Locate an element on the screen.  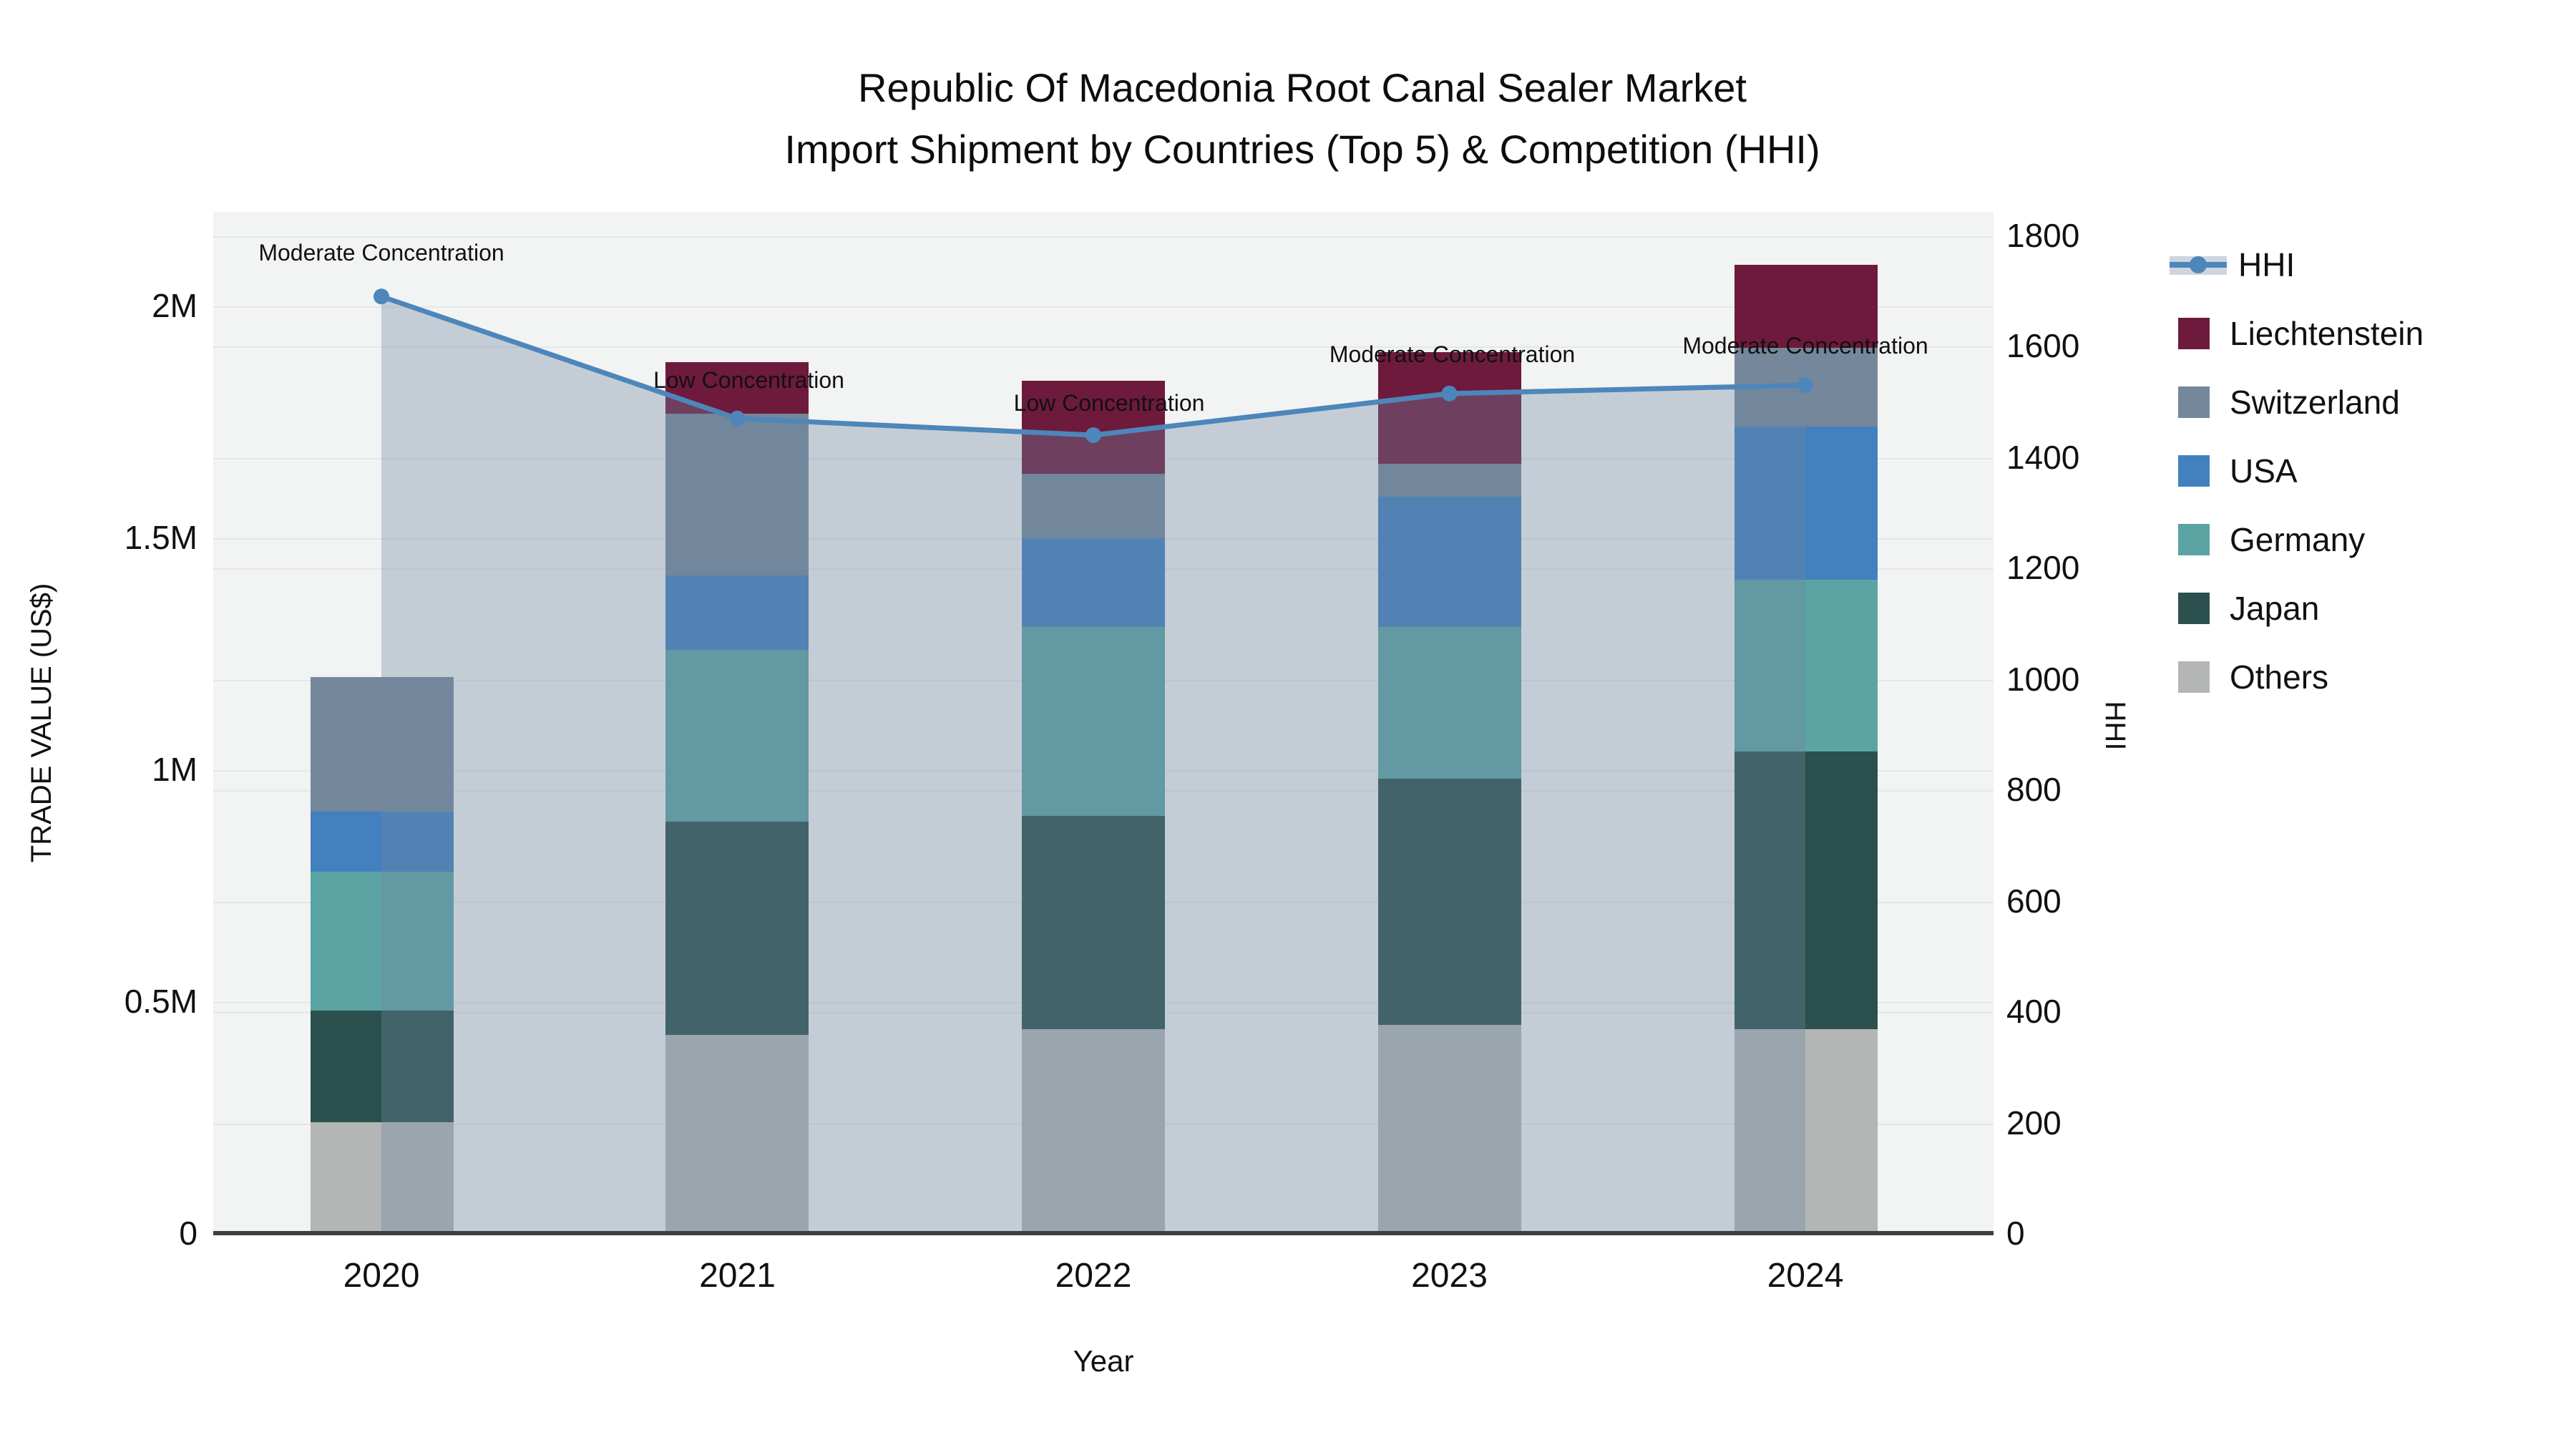
bar-segment-germany-2020 is located at coordinates (381, 941).